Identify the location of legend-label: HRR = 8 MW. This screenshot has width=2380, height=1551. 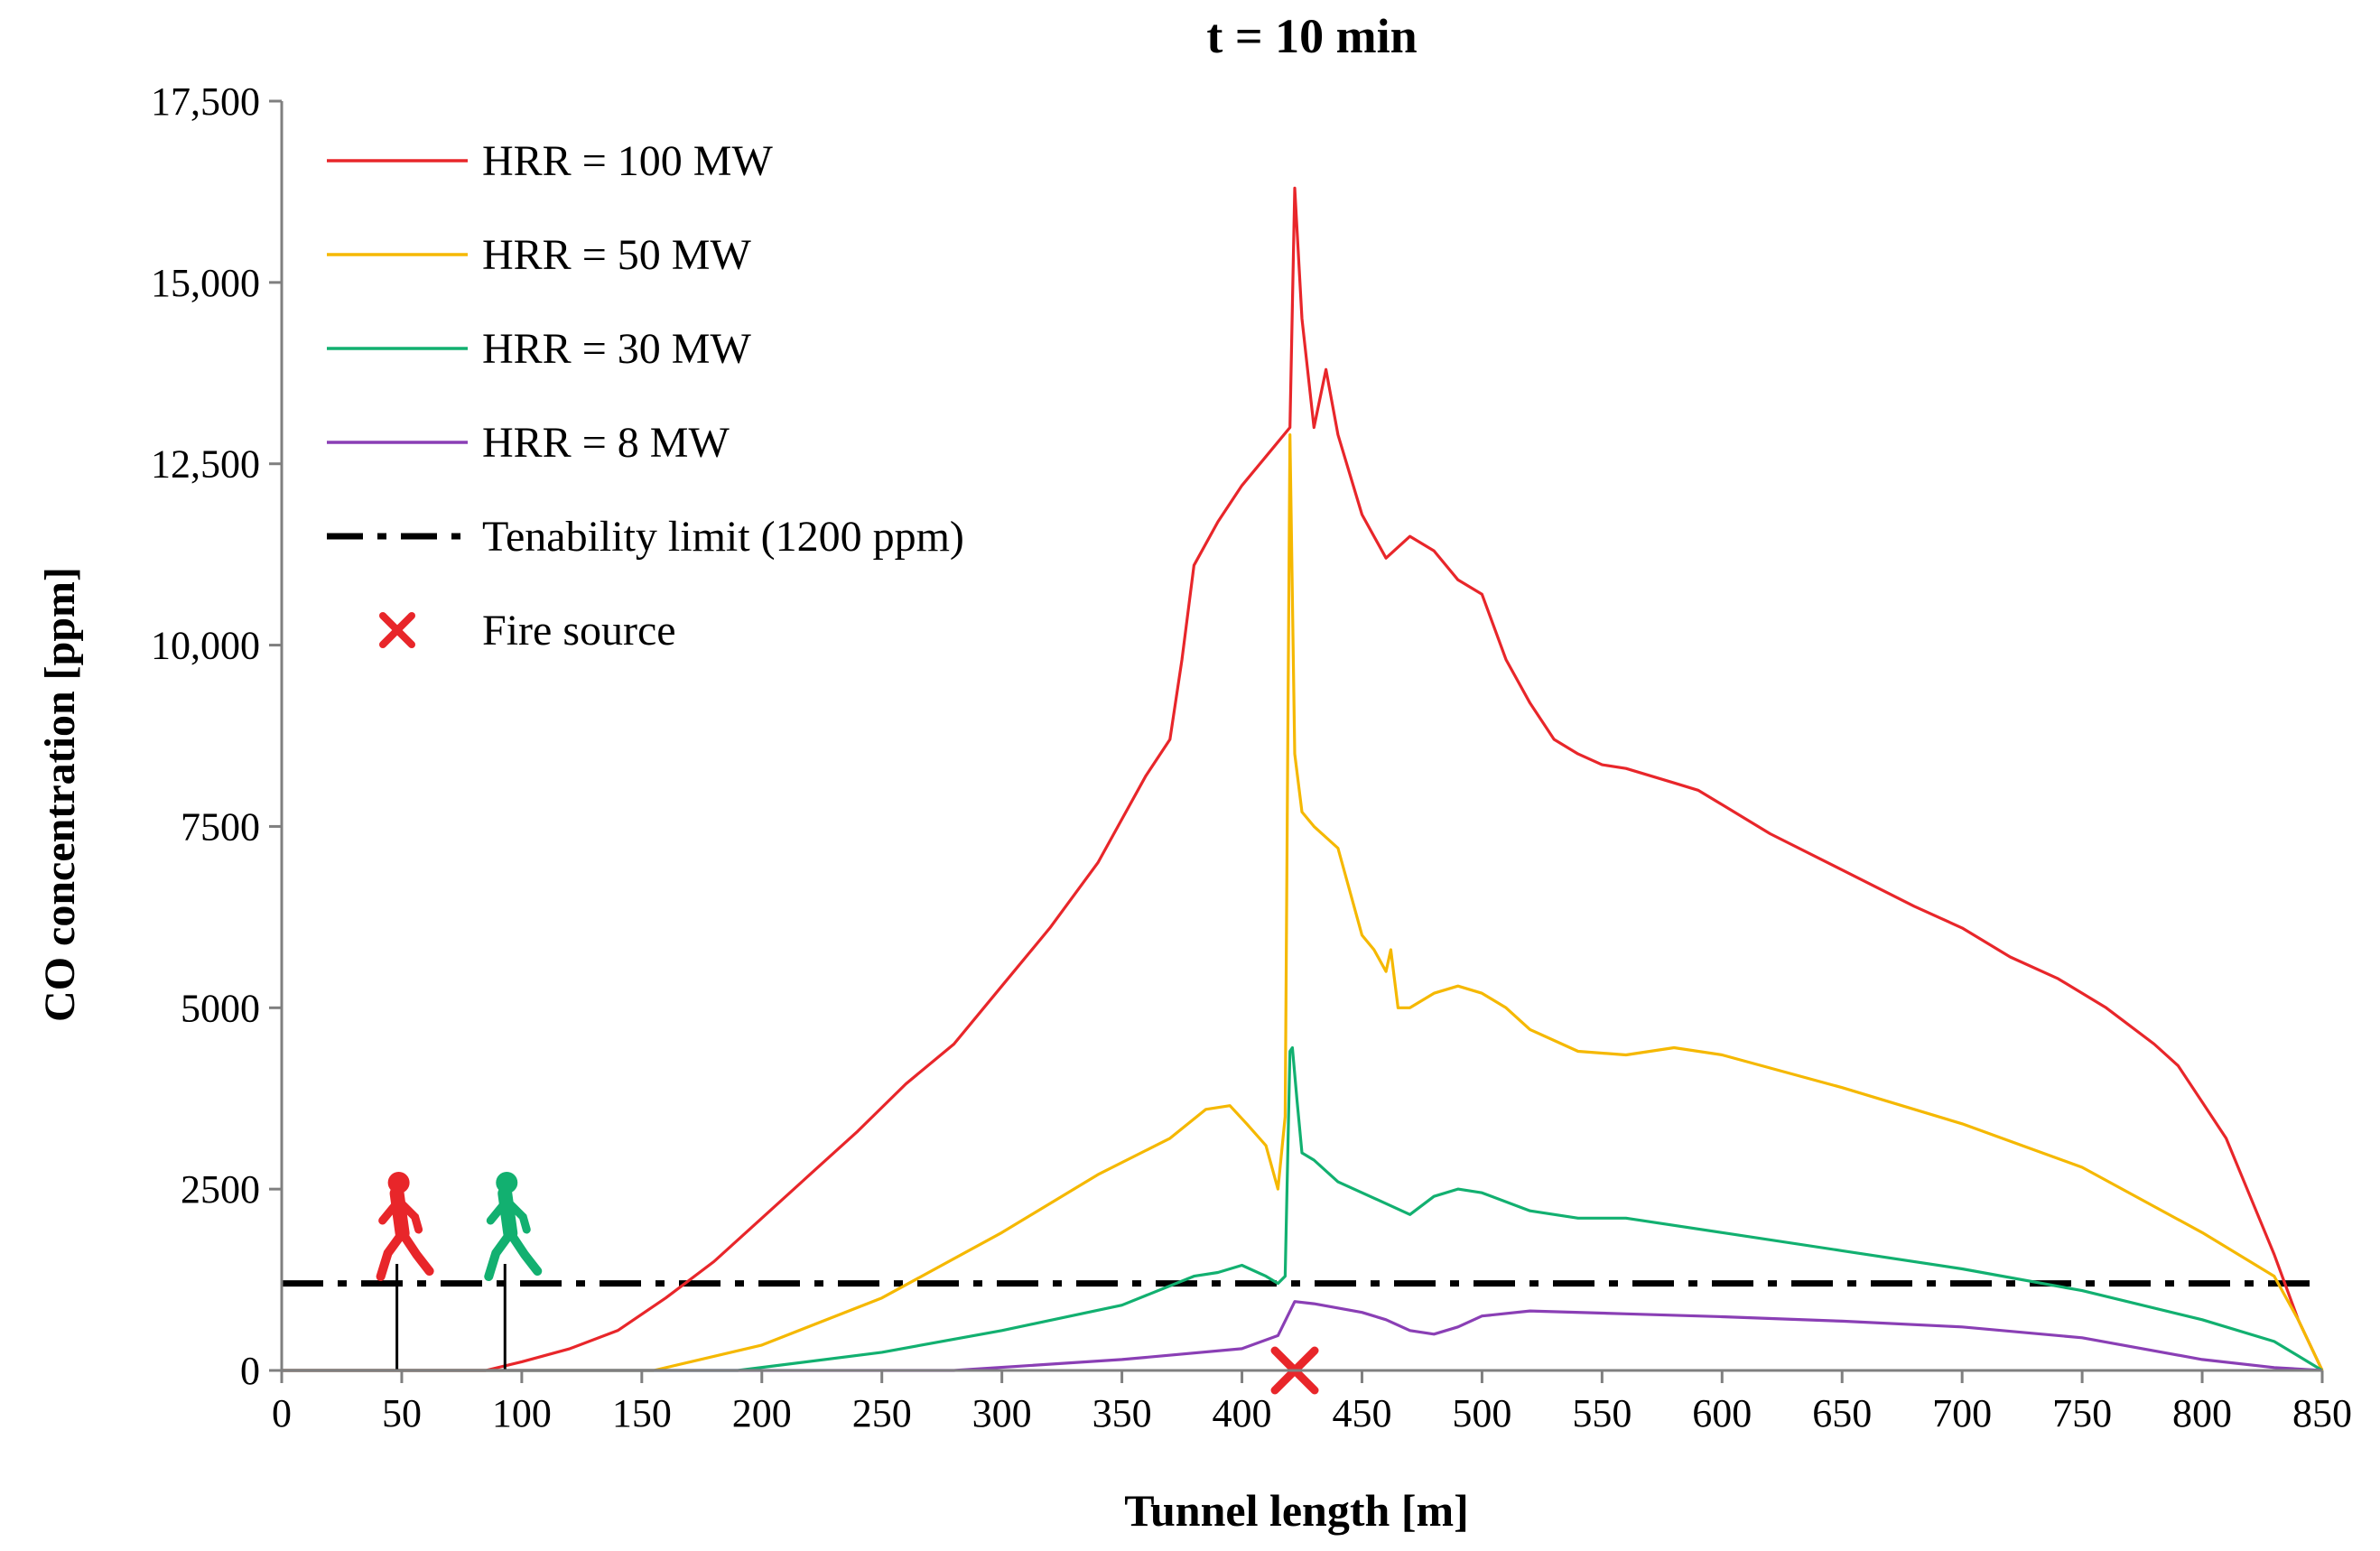
(606, 443).